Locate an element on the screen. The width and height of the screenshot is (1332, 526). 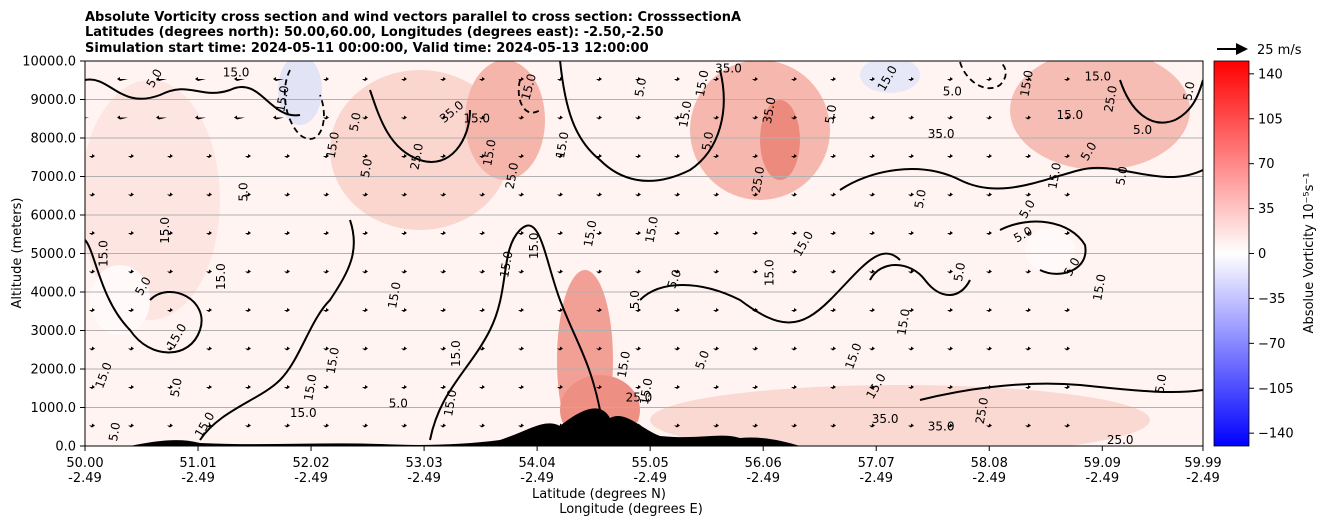
y-tick-label: 6000.0 is located at coordinates (54, 216).